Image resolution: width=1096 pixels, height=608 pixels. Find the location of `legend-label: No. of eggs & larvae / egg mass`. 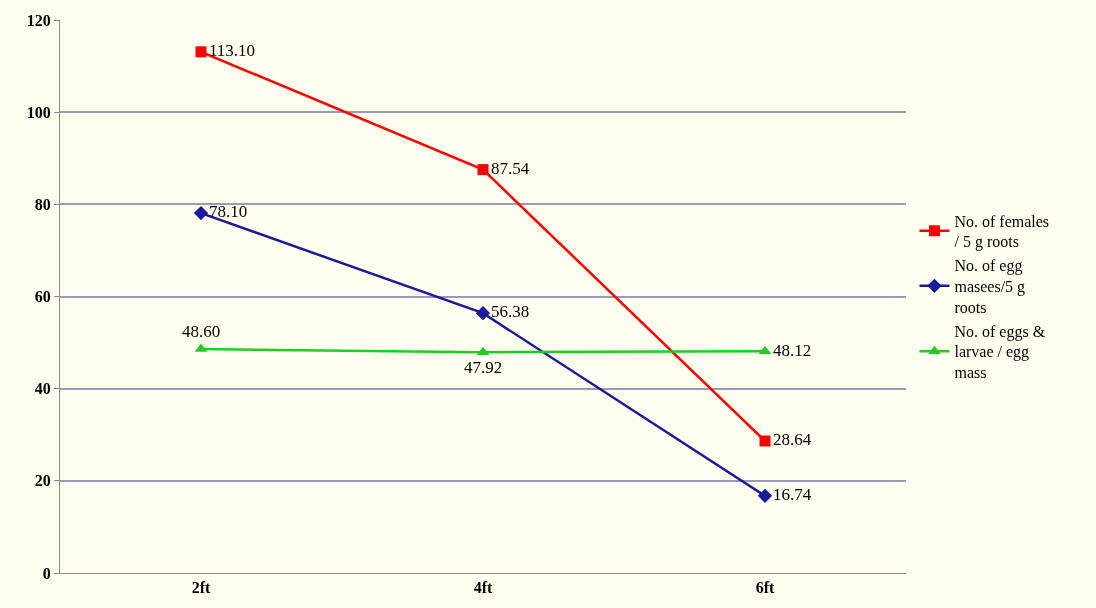

legend-label: No. of eggs & larvae / egg mass is located at coordinates (1000, 352).